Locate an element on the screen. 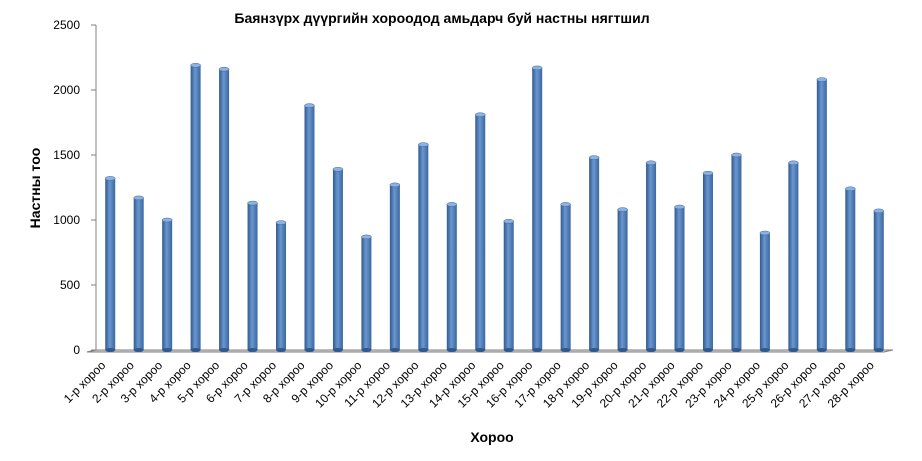 The width and height of the screenshot is (922, 461). y-tick-label: 2500 is located at coordinates (66, 25).